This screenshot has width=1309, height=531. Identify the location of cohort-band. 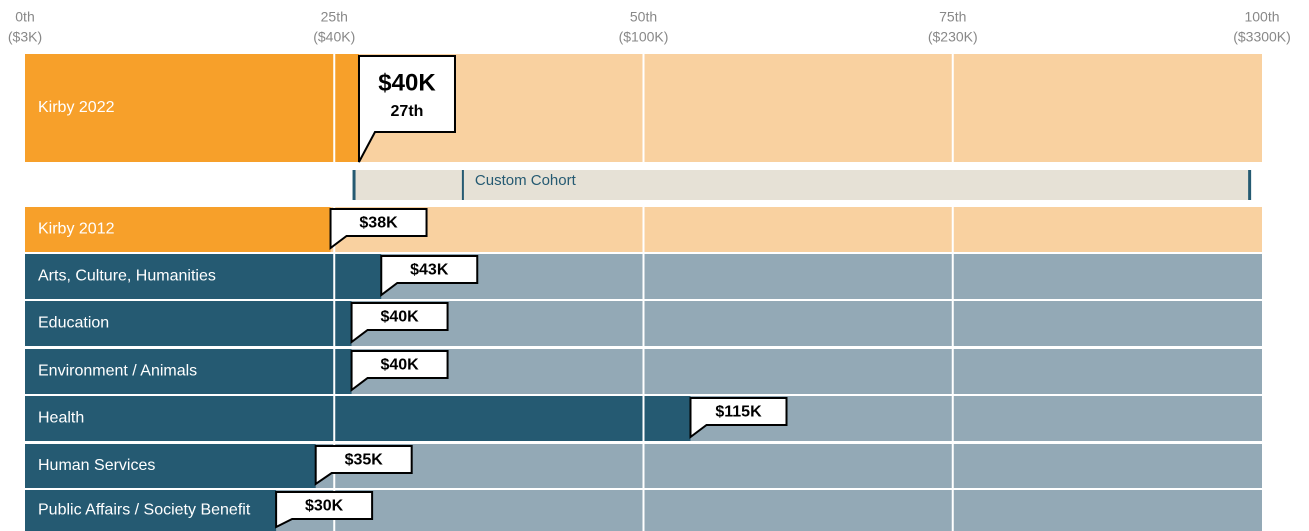
(802, 185).